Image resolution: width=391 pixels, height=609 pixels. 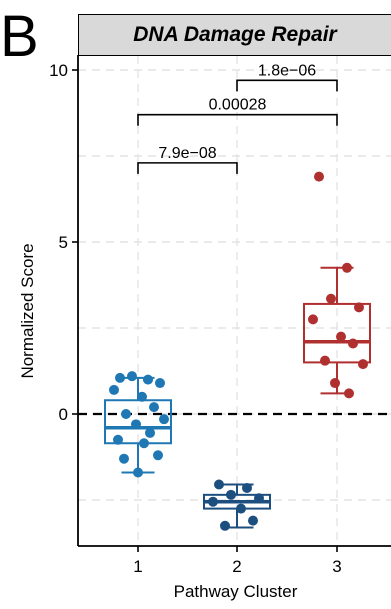 What do you see at coordinates (236, 591) in the screenshot?
I see `x-axis-title: Pathway Cluster` at bounding box center [236, 591].